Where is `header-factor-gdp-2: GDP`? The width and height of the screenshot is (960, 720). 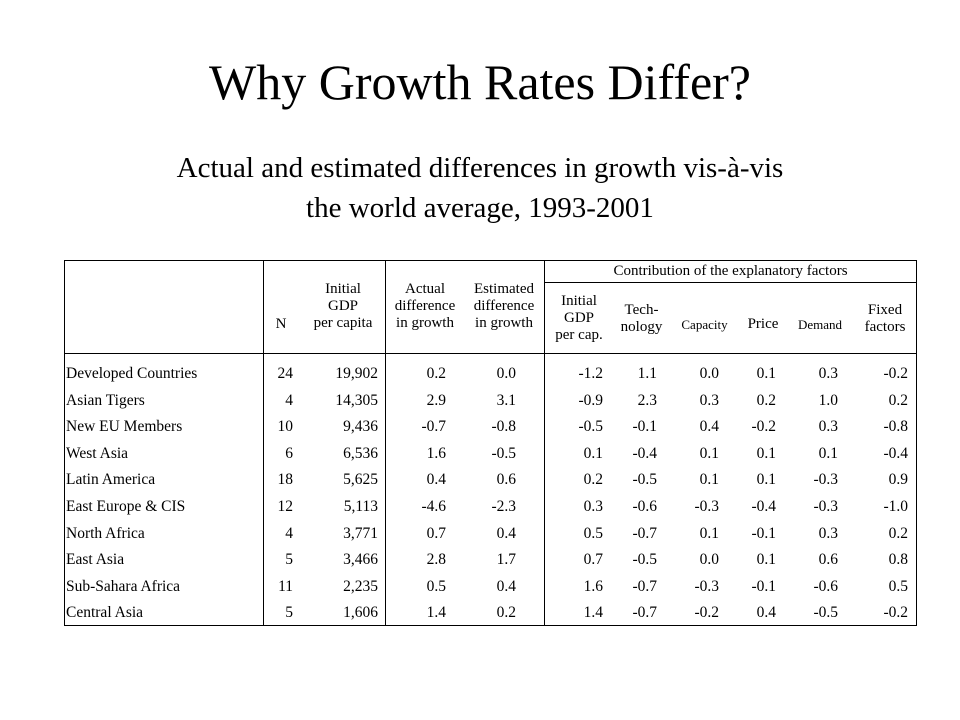
header-factor-gdp-2: GDP is located at coordinates (578, 318).